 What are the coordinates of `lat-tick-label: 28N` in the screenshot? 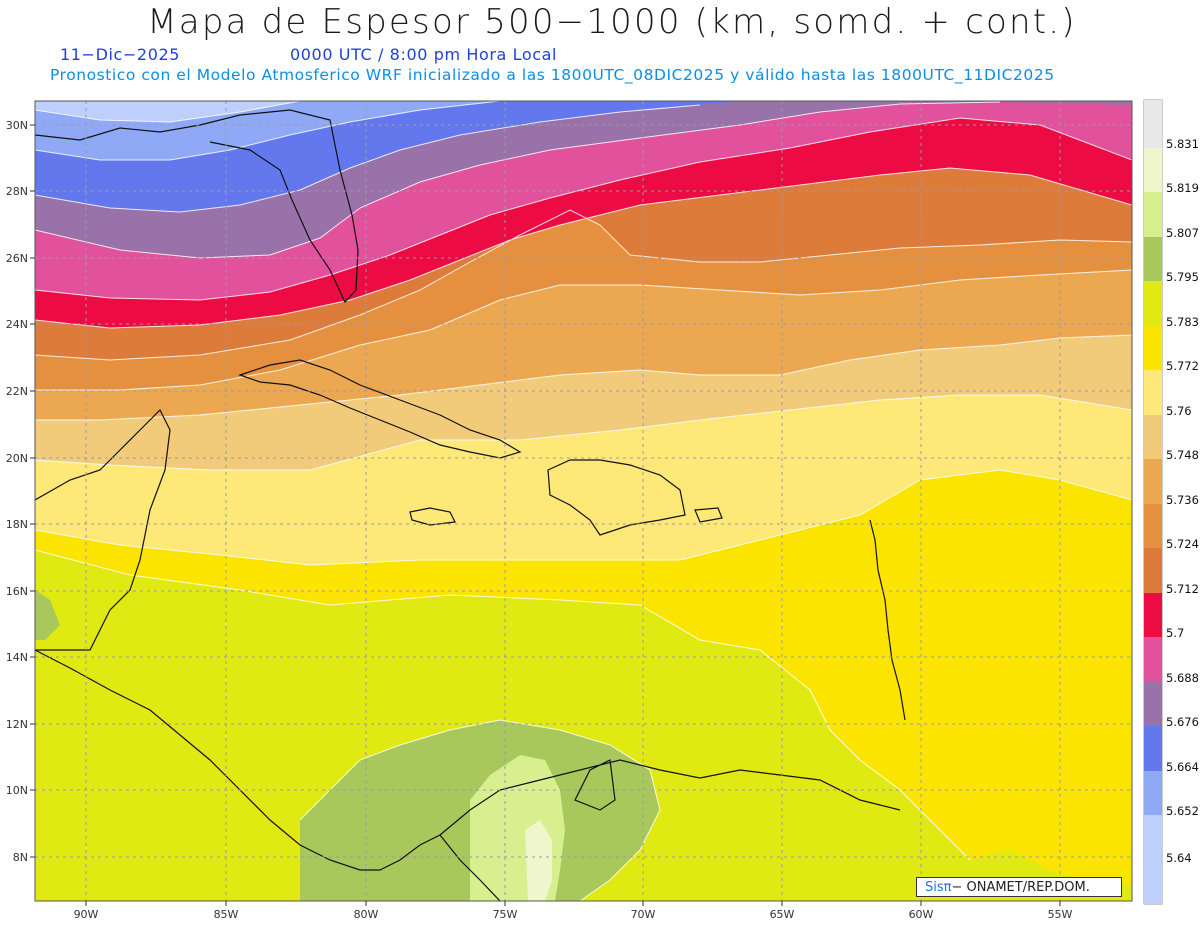 It's located at (17, 191).